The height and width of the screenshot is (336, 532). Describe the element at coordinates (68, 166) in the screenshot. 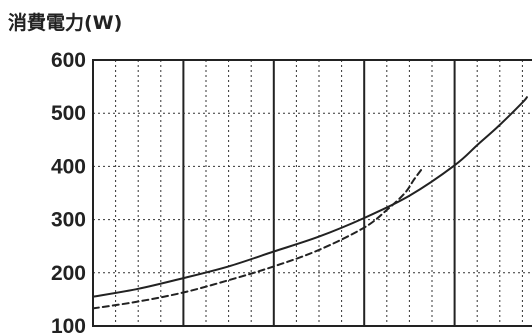

I see `y-tick-label: 400` at that location.